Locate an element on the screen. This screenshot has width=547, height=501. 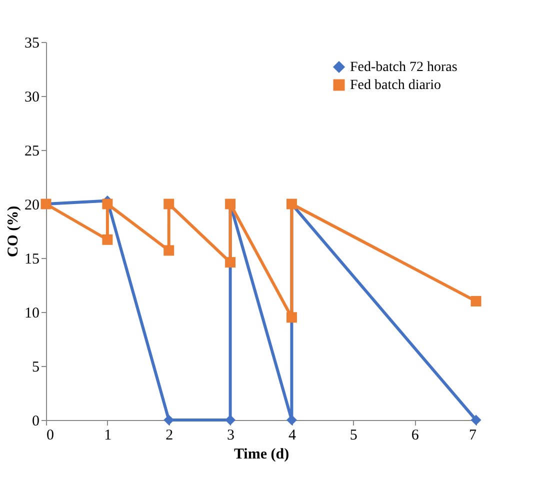
x-tick-label: 2 is located at coordinates (170, 436).